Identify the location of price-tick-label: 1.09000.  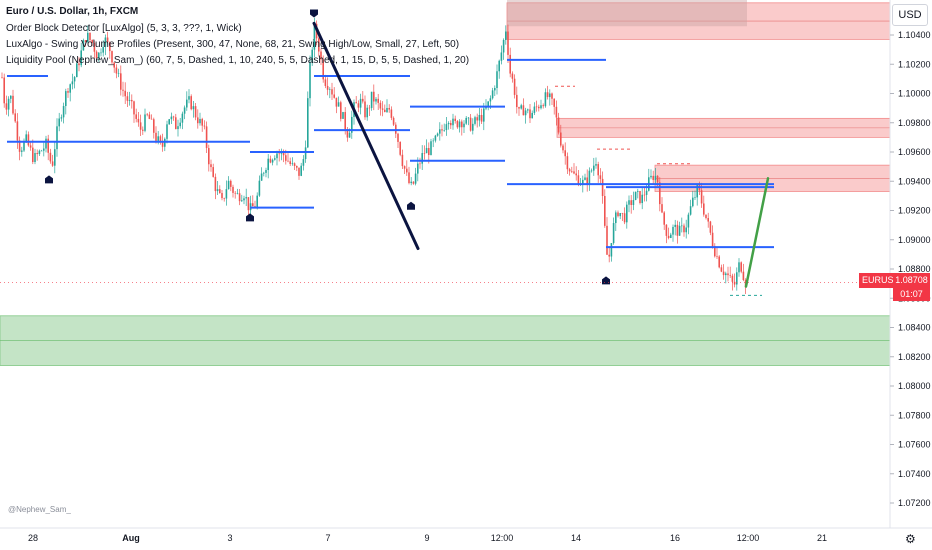
(914, 240).